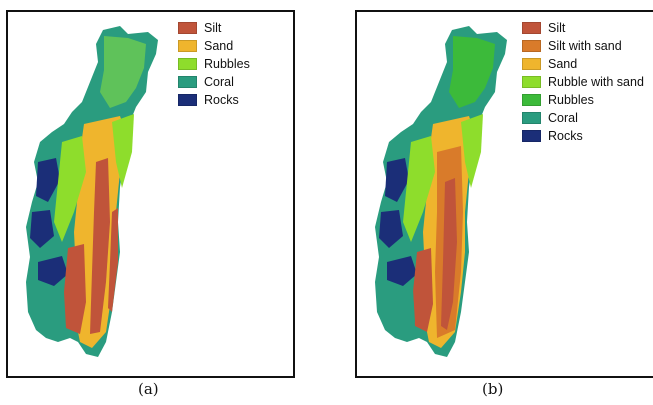 The height and width of the screenshot is (405, 653). I want to click on legend-item: Rubble with sand, so click(583, 82).